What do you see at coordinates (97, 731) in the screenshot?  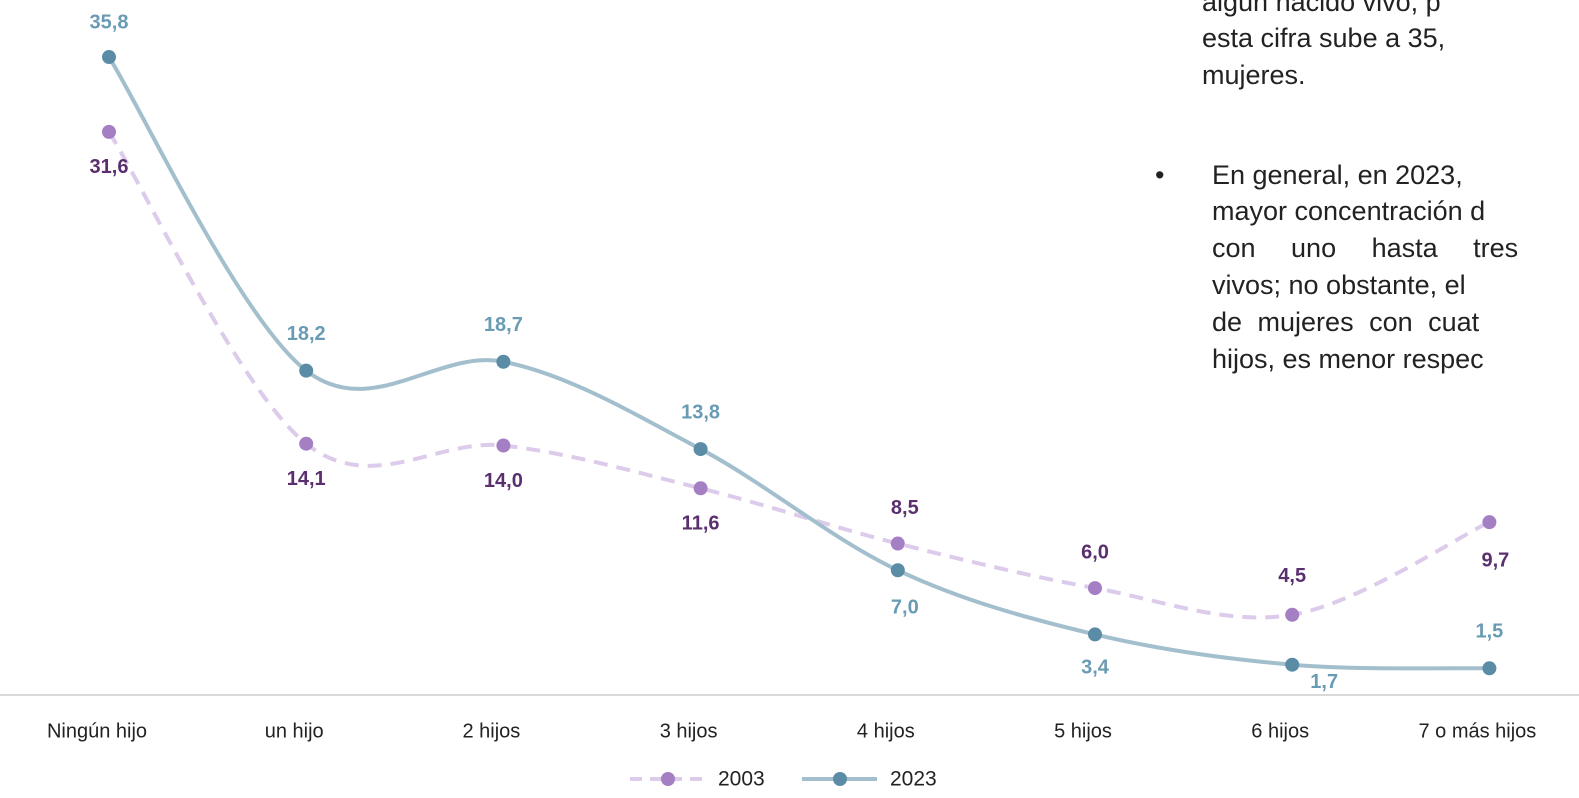 I see `x-tick-label: Ningún hijo` at bounding box center [97, 731].